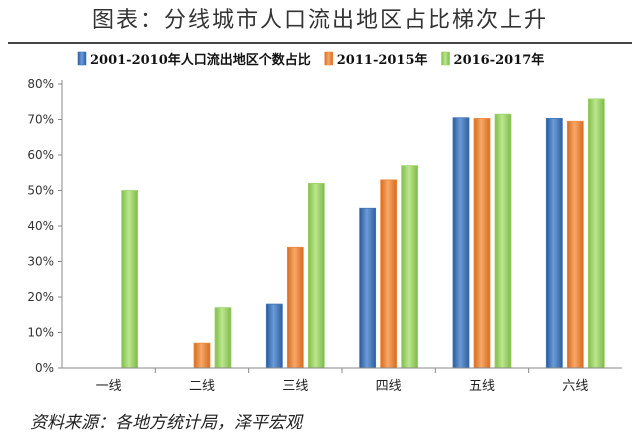 The width and height of the screenshot is (640, 444). What do you see at coordinates (109, 386) in the screenshot?
I see `x-tick-label: 一线` at bounding box center [109, 386].